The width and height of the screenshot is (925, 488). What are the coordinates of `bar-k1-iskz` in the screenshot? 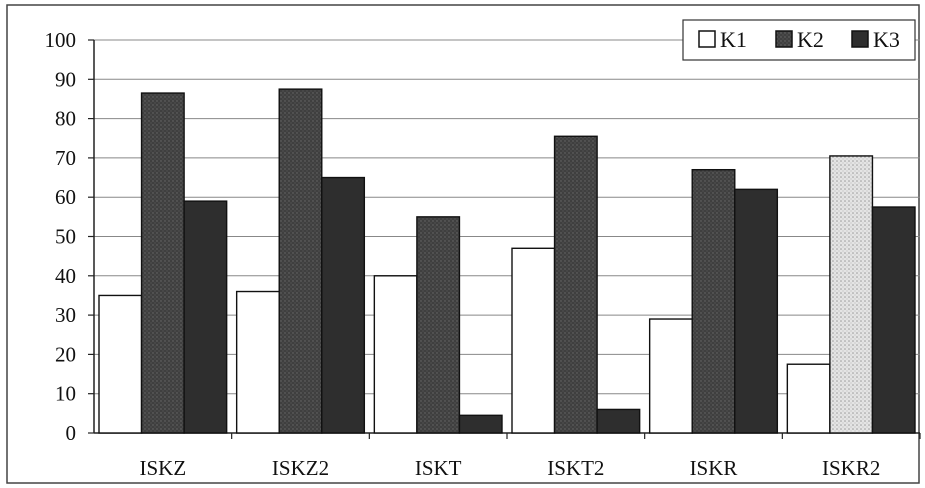 It's located at (120, 364).